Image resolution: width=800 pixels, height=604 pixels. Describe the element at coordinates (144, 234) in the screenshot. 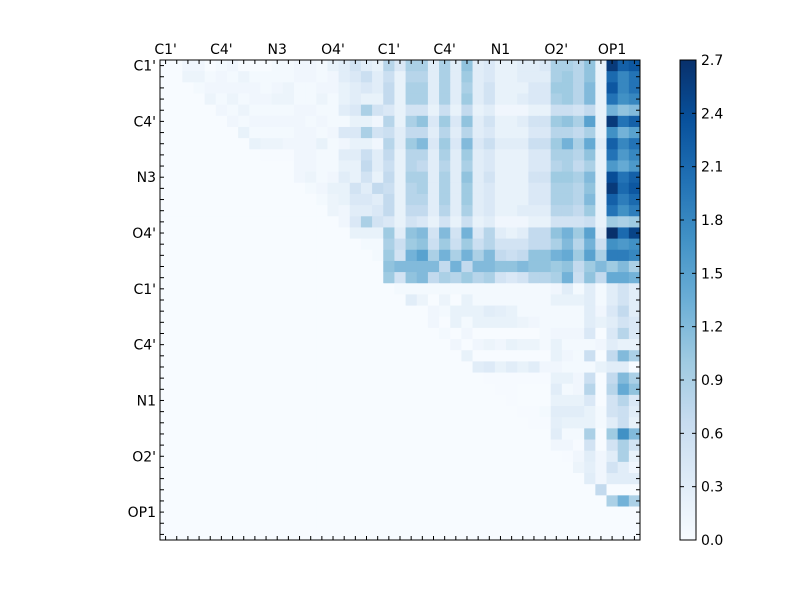

I see `y-tick-label: O4'` at that location.